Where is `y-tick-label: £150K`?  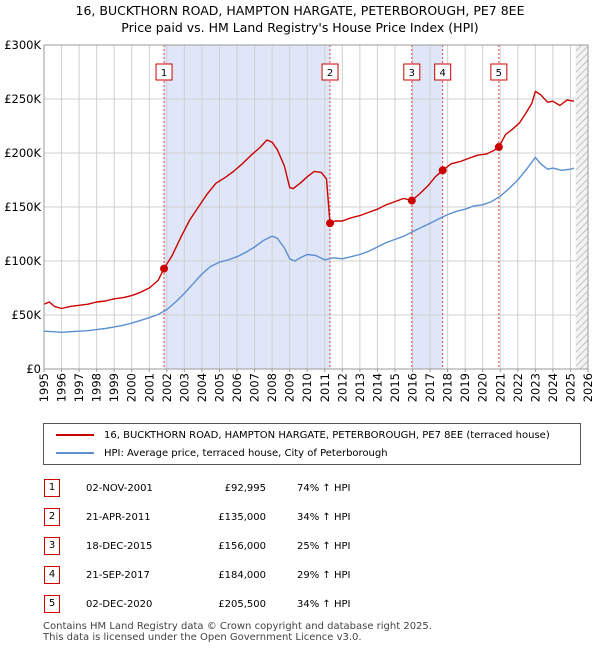 y-tick-label: £150K is located at coordinates (22, 207).